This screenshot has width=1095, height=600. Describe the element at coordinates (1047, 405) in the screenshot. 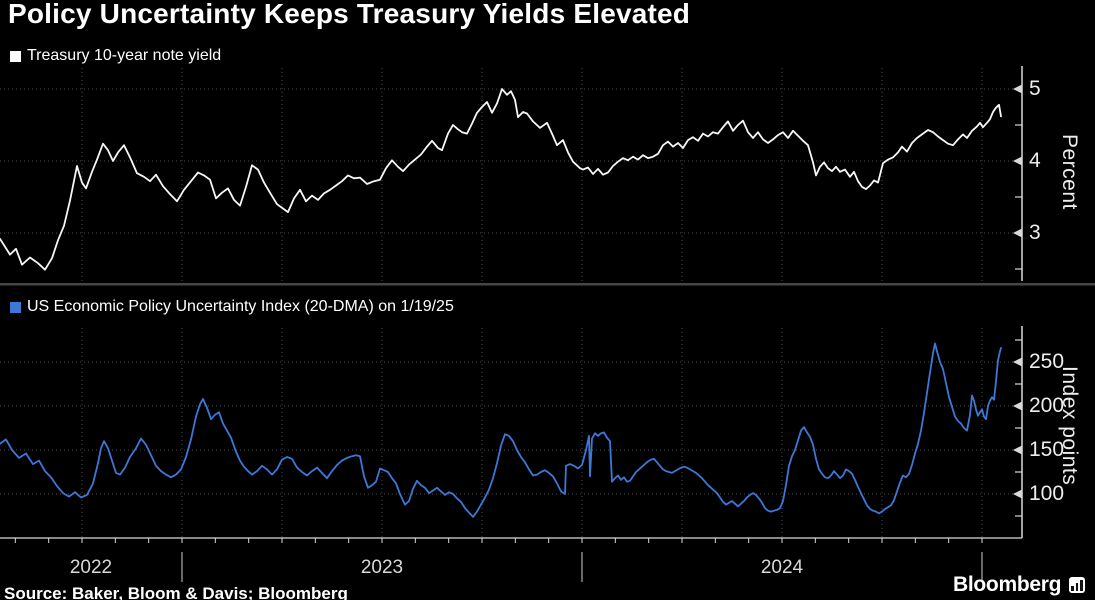

I see `y-tick-label-200: 200` at that location.